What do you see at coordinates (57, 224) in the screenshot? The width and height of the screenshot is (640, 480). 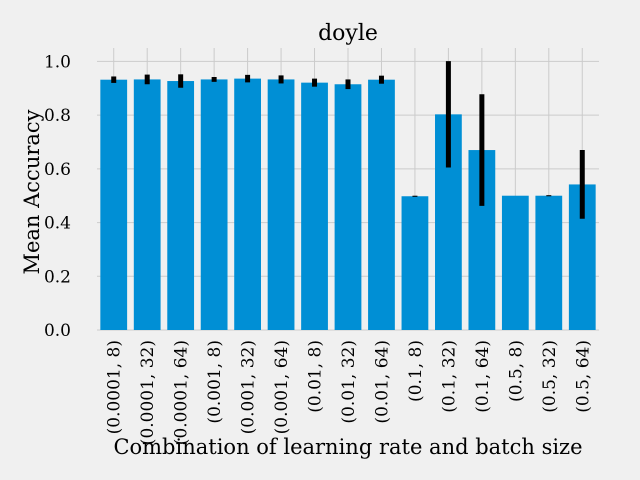 I see `y-tick-label: 0.4` at bounding box center [57, 224].